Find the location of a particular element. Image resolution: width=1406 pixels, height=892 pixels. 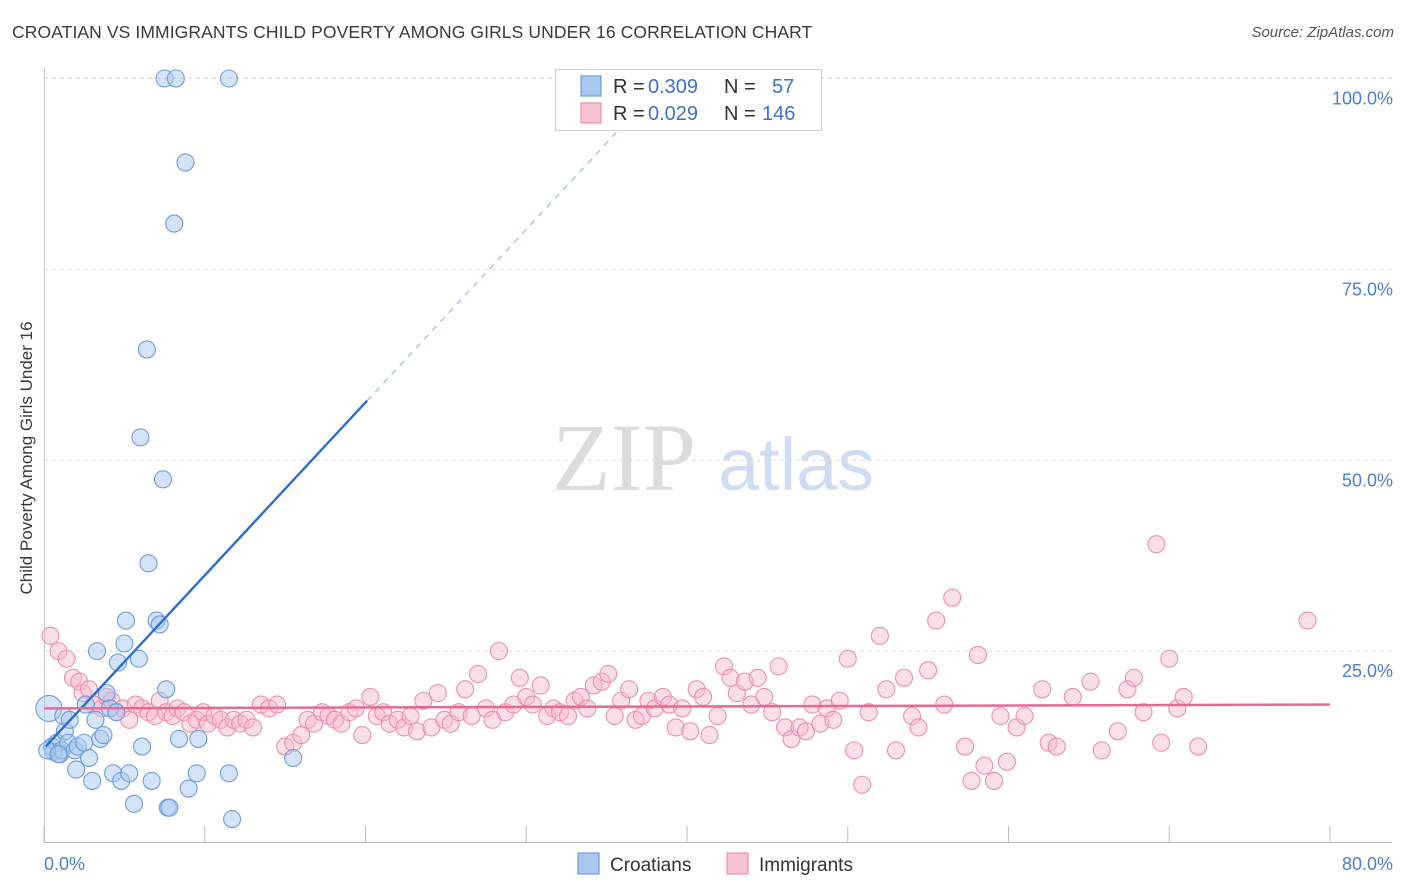

croatians-trend-extension is located at coordinates (506, 251).